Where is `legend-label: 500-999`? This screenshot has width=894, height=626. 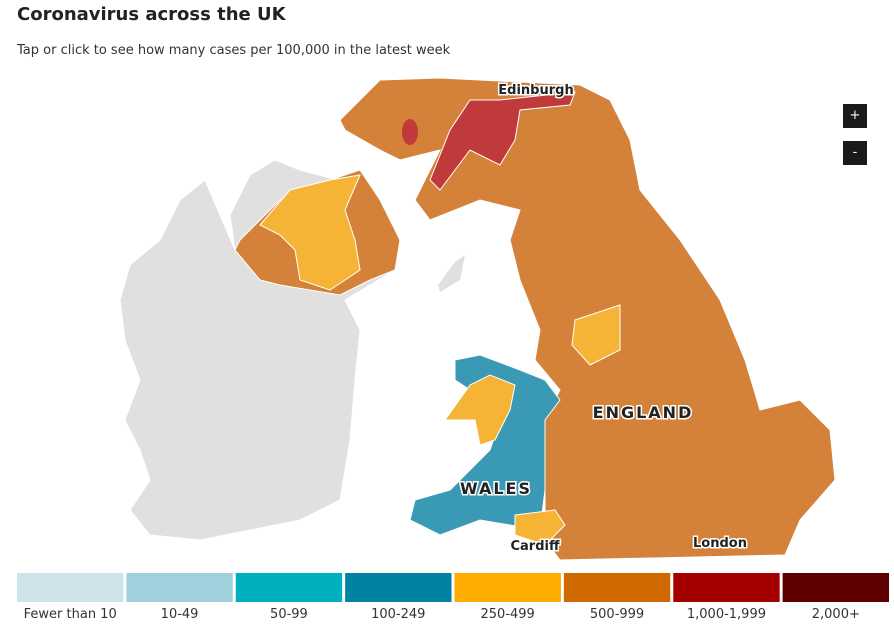
legend-label: 500-999 is located at coordinates (617, 614).